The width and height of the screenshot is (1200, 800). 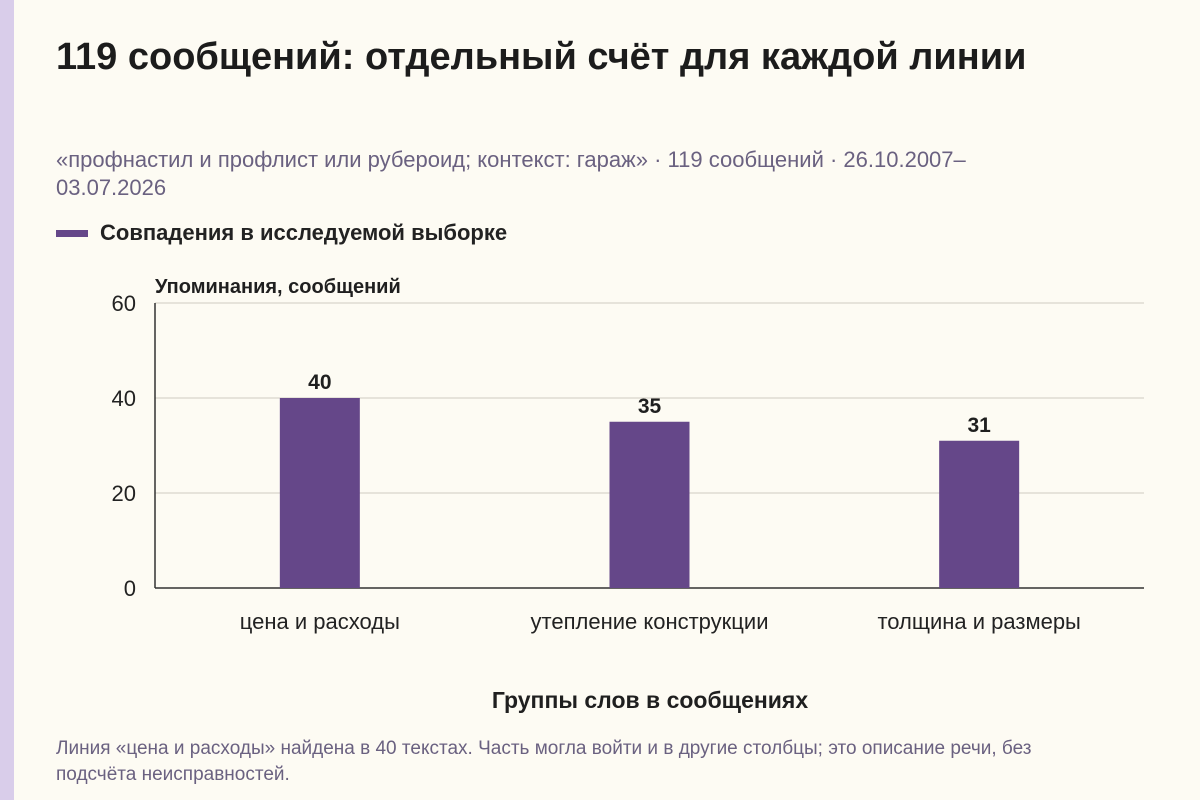 What do you see at coordinates (319, 382) in the screenshot?
I see `bar-value-label: 40` at bounding box center [319, 382].